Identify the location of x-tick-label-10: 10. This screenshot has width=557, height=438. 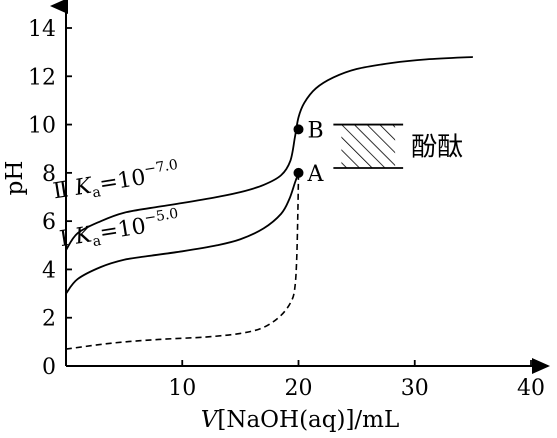
(182, 388).